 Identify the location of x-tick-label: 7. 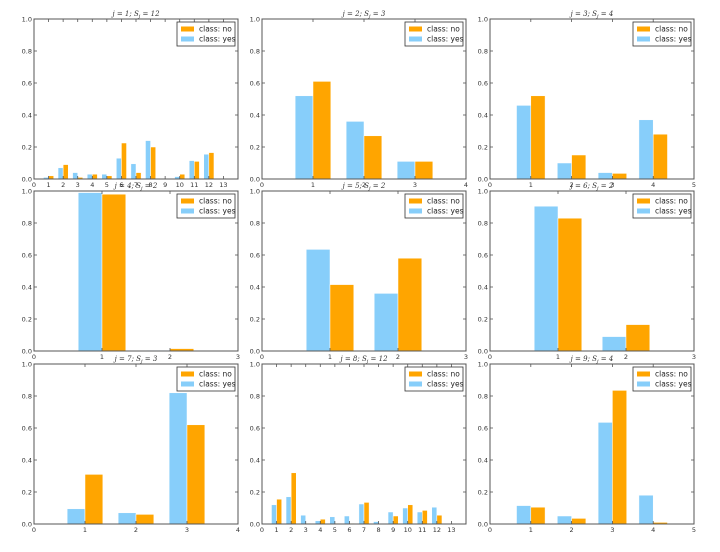
(364, 530).